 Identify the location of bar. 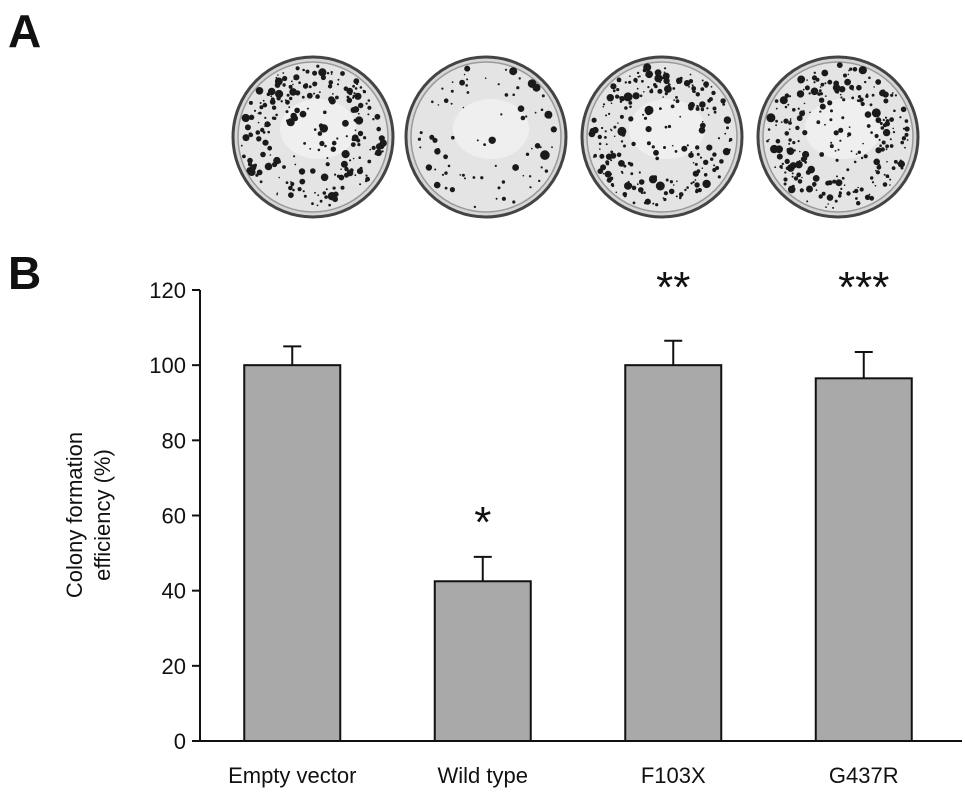
(292, 553).